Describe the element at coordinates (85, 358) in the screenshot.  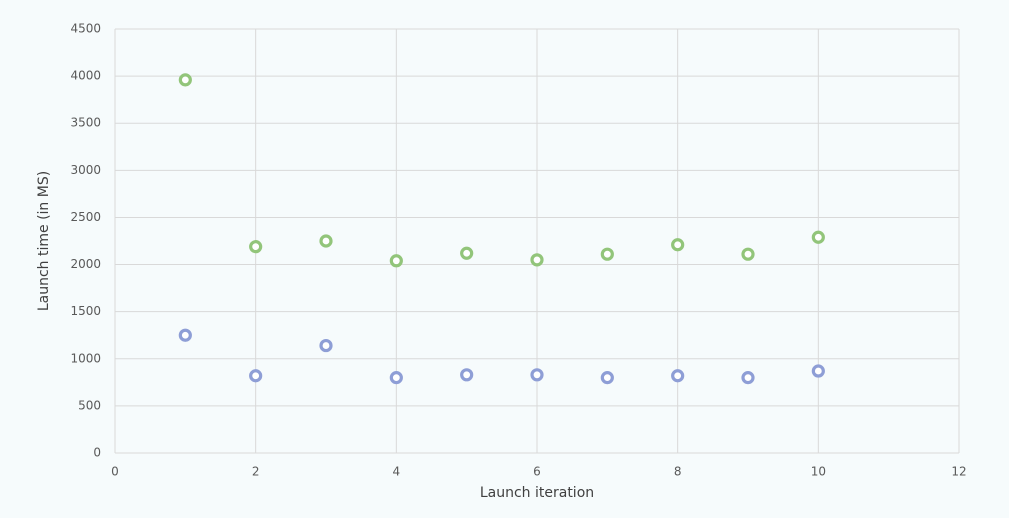
I see `y-tick-label: 1000` at that location.